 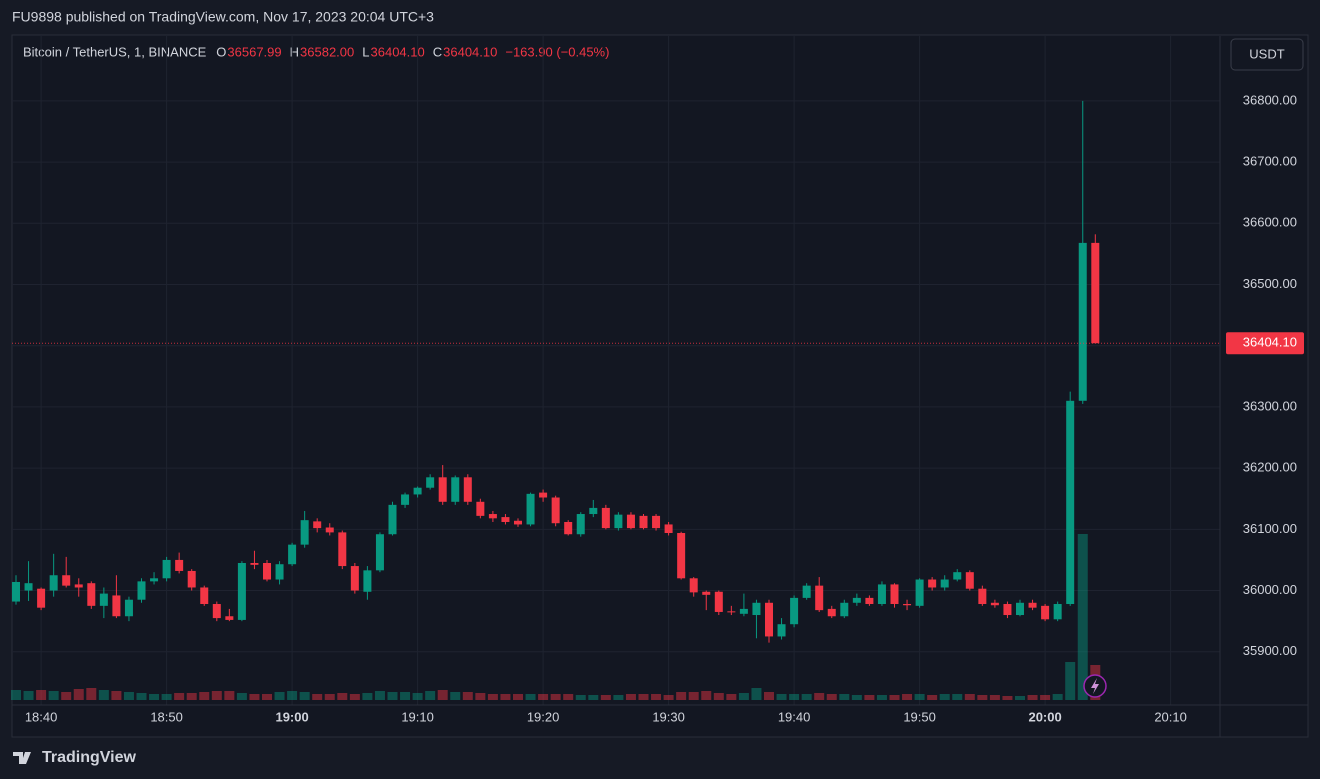 What do you see at coordinates (22, 758) in the screenshot?
I see `logo-mark` at bounding box center [22, 758].